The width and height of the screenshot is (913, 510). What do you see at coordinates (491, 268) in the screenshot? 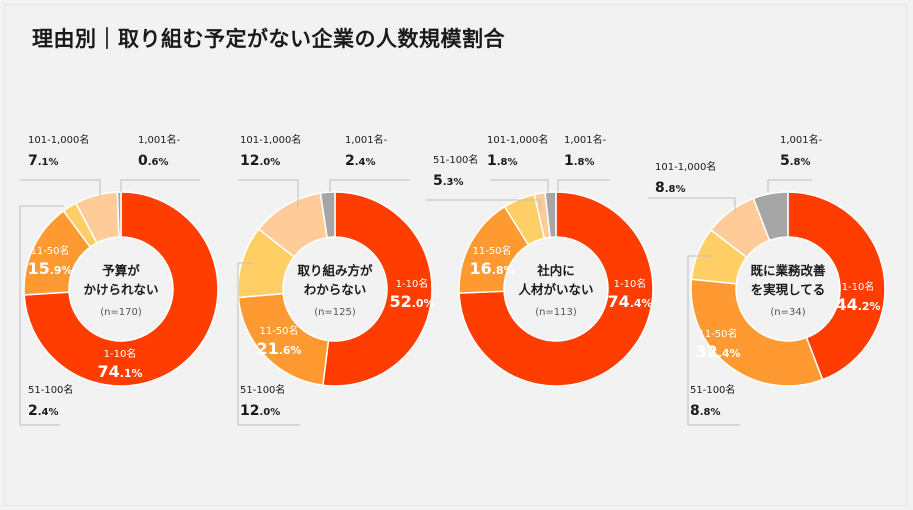
I see `slice-value-11-50: 16.8%` at bounding box center [491, 268].